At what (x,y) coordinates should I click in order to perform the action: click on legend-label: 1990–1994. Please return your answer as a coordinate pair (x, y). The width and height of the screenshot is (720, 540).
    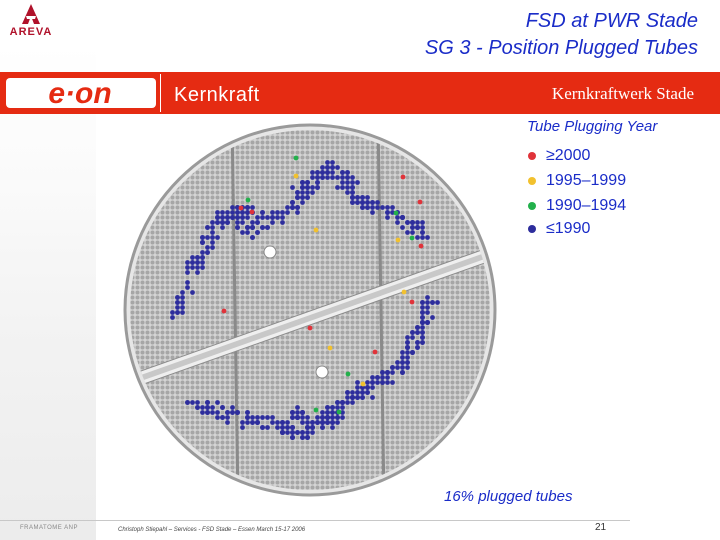
    Looking at the image, I should click on (586, 205).